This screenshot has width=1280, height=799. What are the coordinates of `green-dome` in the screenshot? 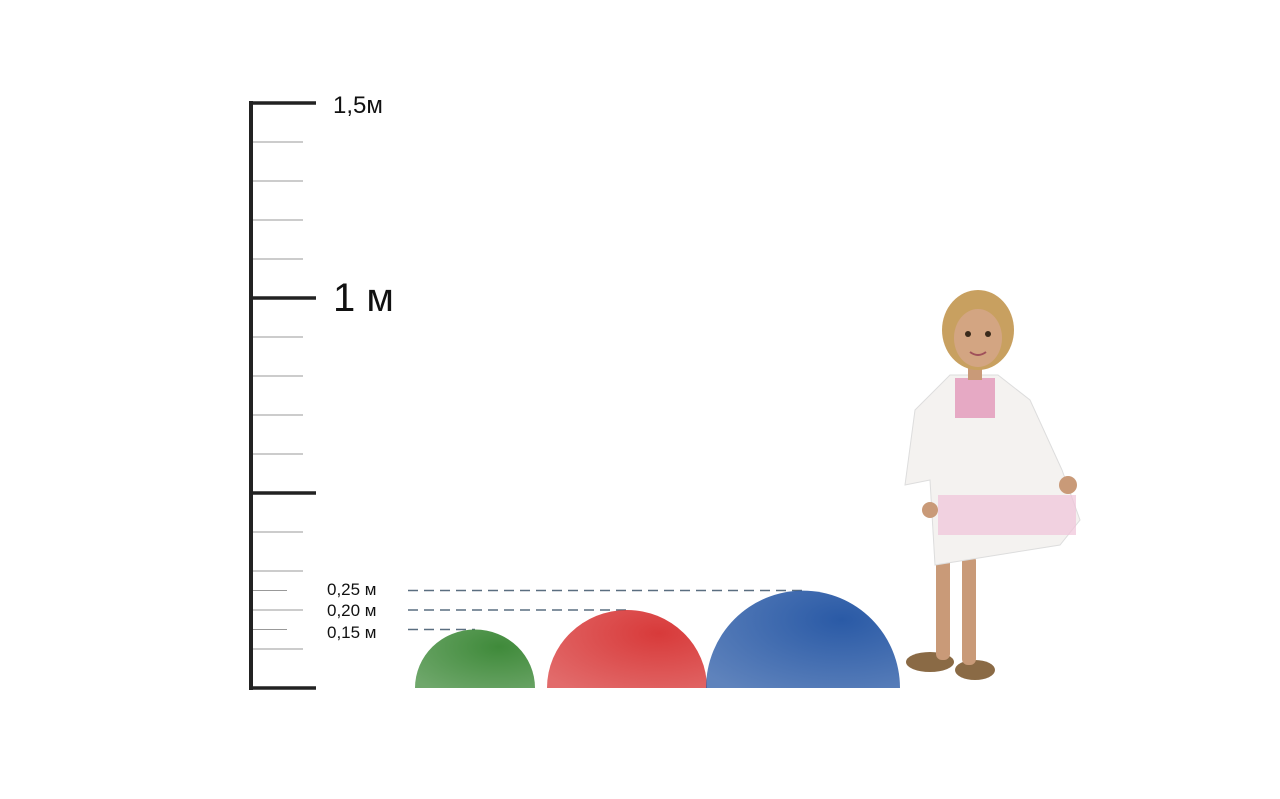 It's located at (475, 658).